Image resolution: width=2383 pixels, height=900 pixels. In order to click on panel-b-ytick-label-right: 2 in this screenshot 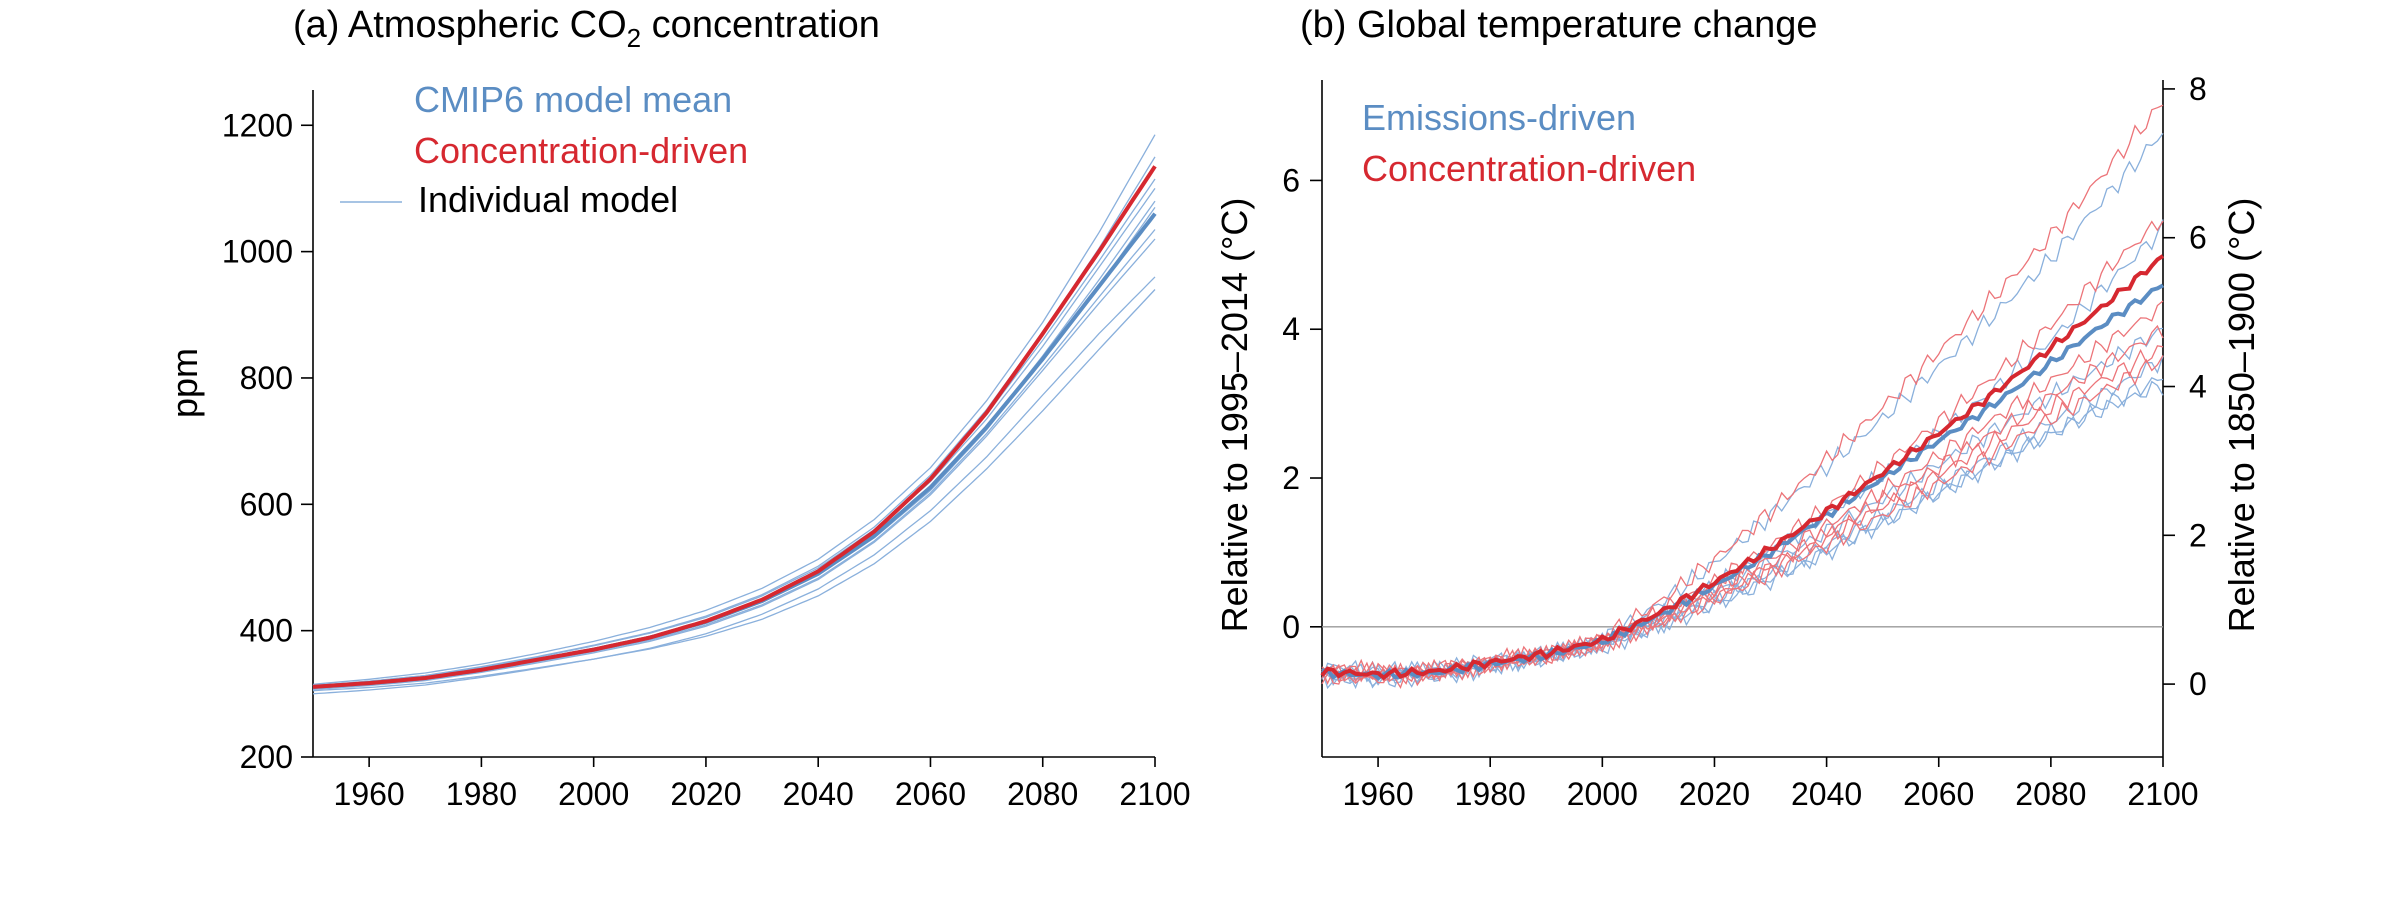, I will do `click(2198, 535)`.